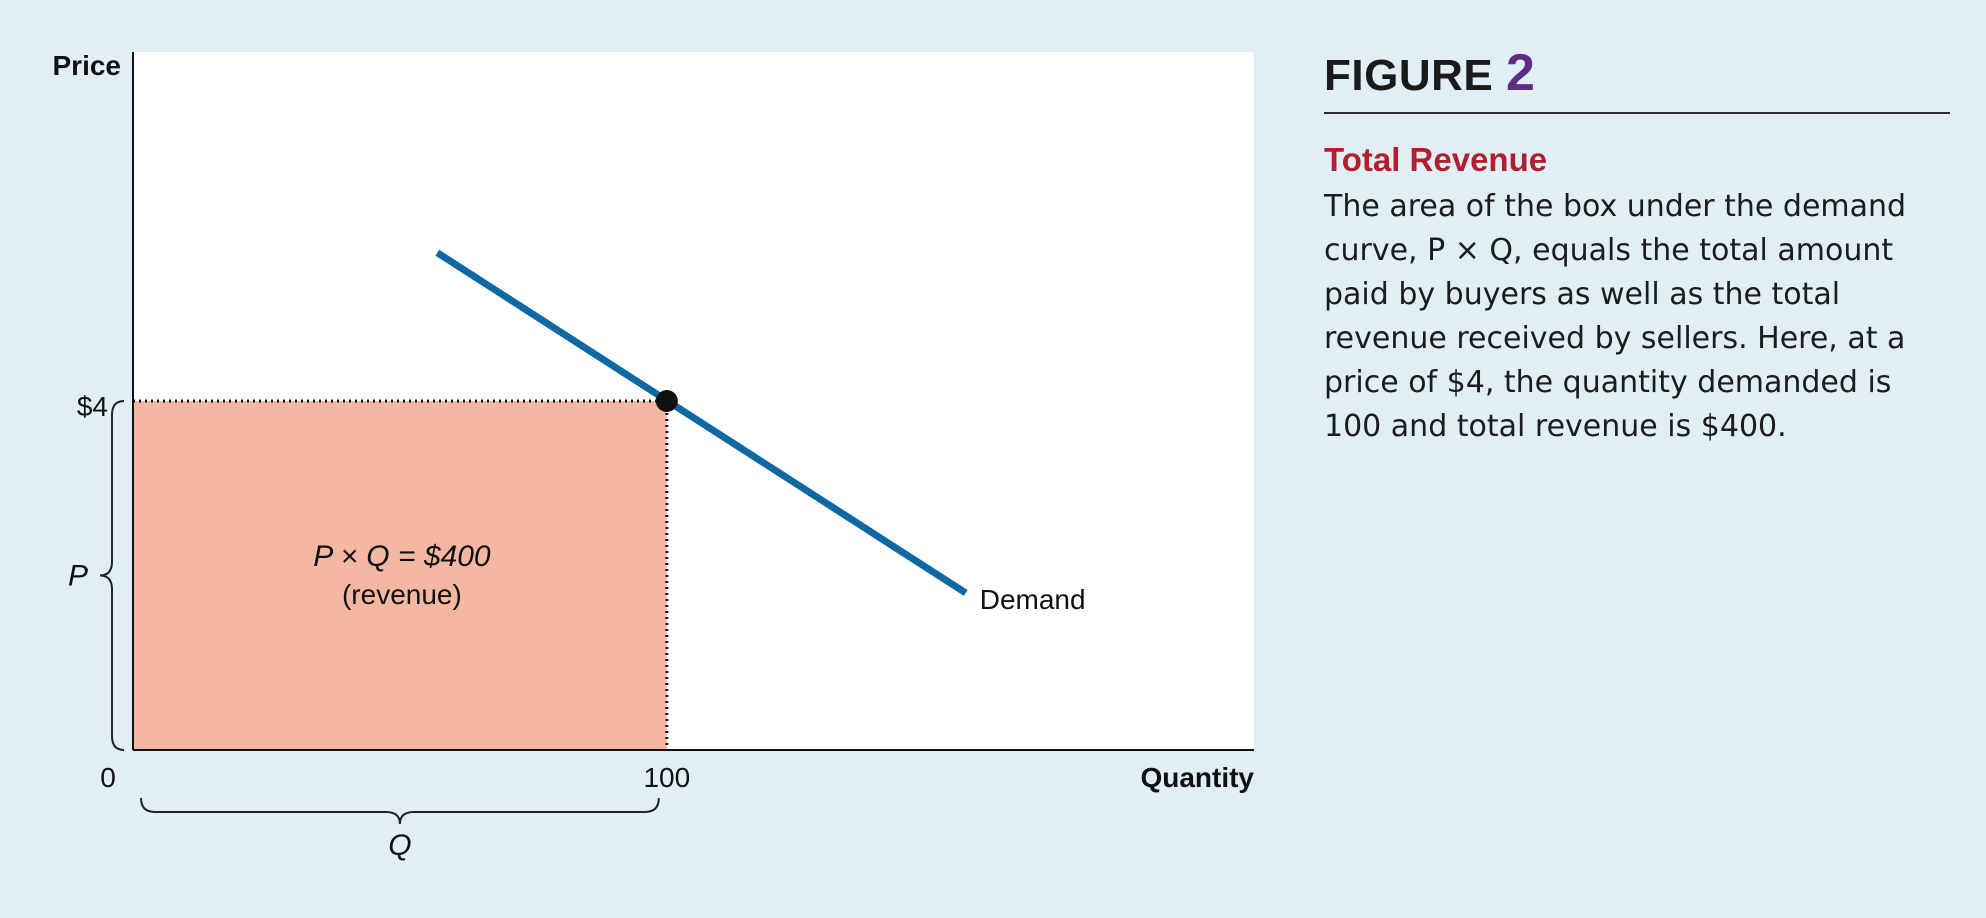  What do you see at coordinates (78, 576) in the screenshot?
I see `price-brace-label: P` at bounding box center [78, 576].